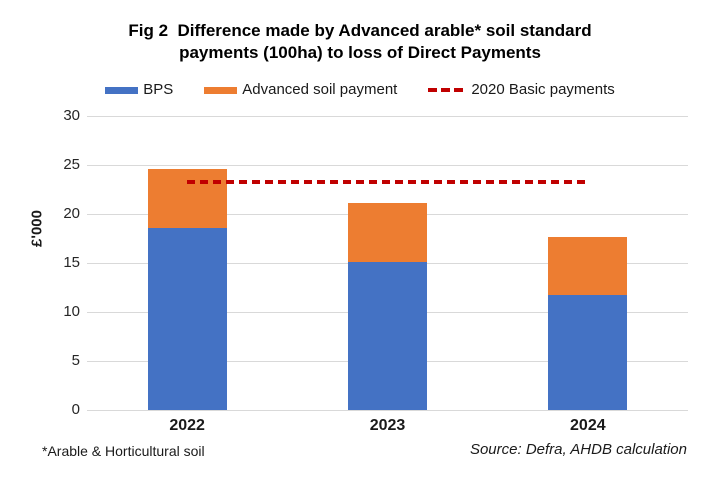 Image resolution: width=720 pixels, height=482 pixels. What do you see at coordinates (387, 336) in the screenshot?
I see `bar-2023-bps` at bounding box center [387, 336].